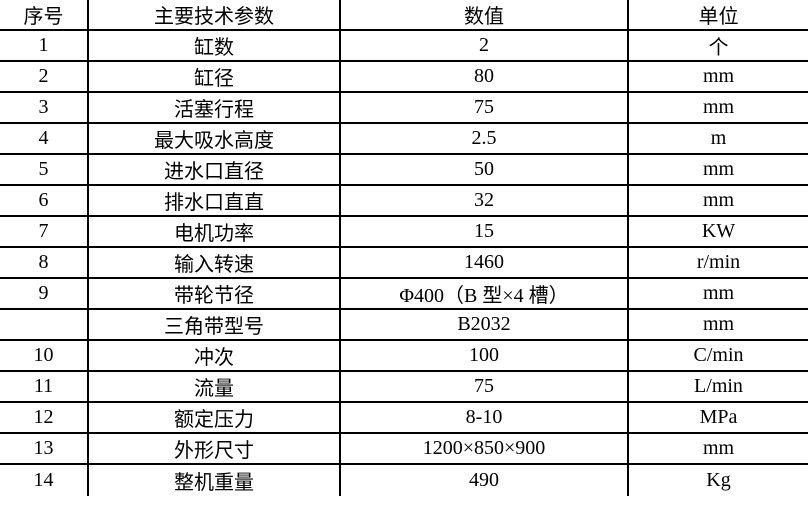  I want to click on table-cell: C/min, so click(718, 356).